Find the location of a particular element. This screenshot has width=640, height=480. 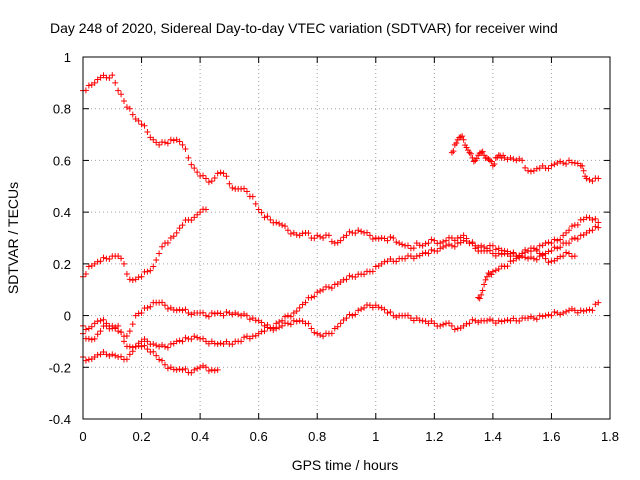

y-tick-label: -0.4 is located at coordinates (60, 419).